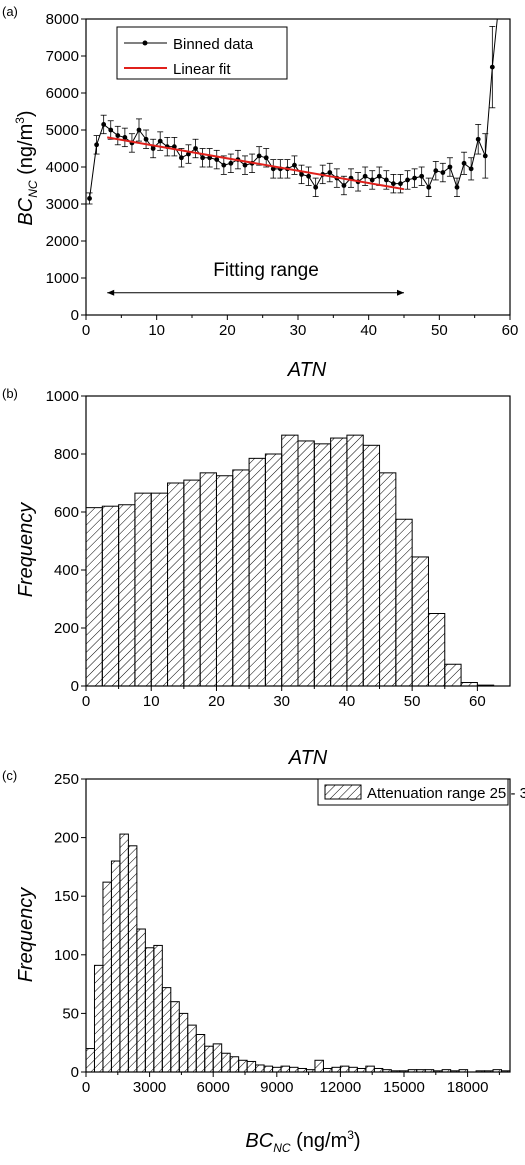 This screenshot has width=525, height=1165. What do you see at coordinates (26, 167) in the screenshot?
I see `panel-a-ylabel: BCNC (ng/m3)` at bounding box center [26, 167].